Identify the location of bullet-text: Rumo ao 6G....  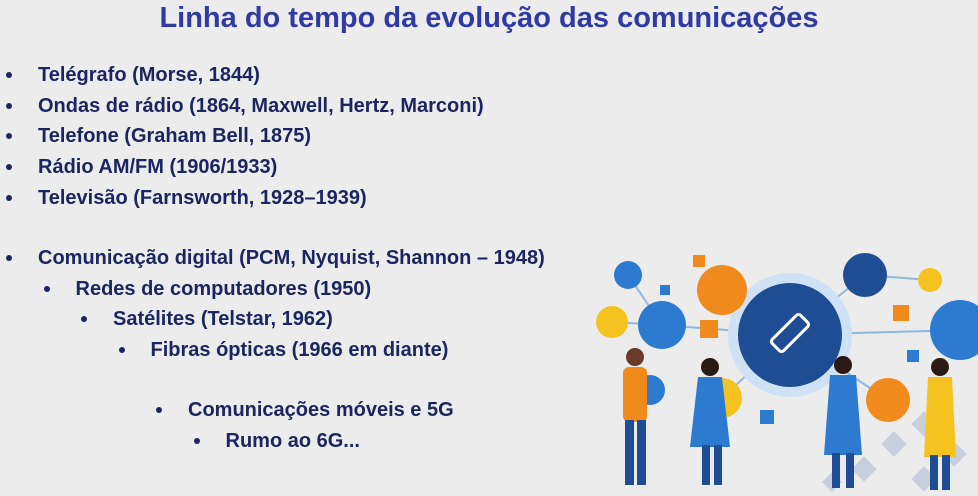
(292, 440).